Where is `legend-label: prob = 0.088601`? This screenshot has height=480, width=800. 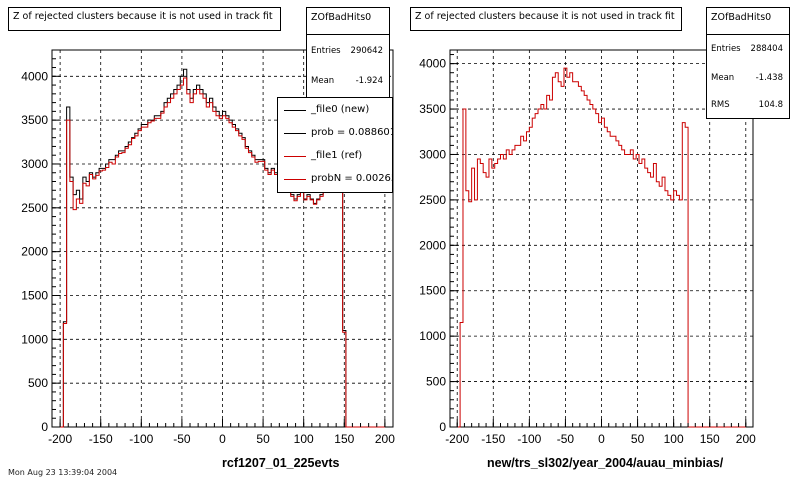
legend-label: prob = 0.088601 is located at coordinates (352, 132).